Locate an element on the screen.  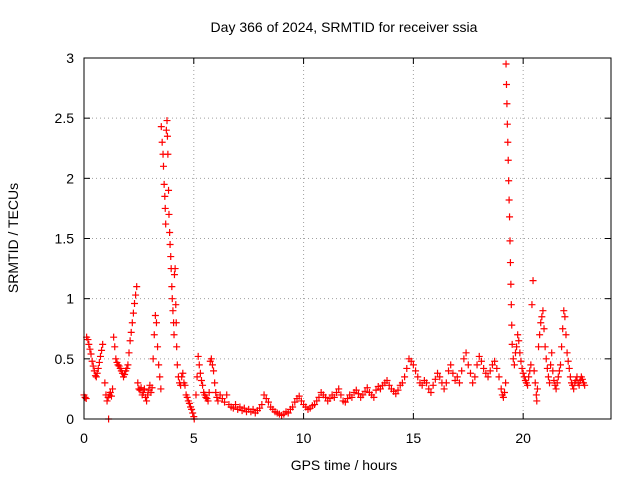
y-tick-label: 3 is located at coordinates (70, 58).